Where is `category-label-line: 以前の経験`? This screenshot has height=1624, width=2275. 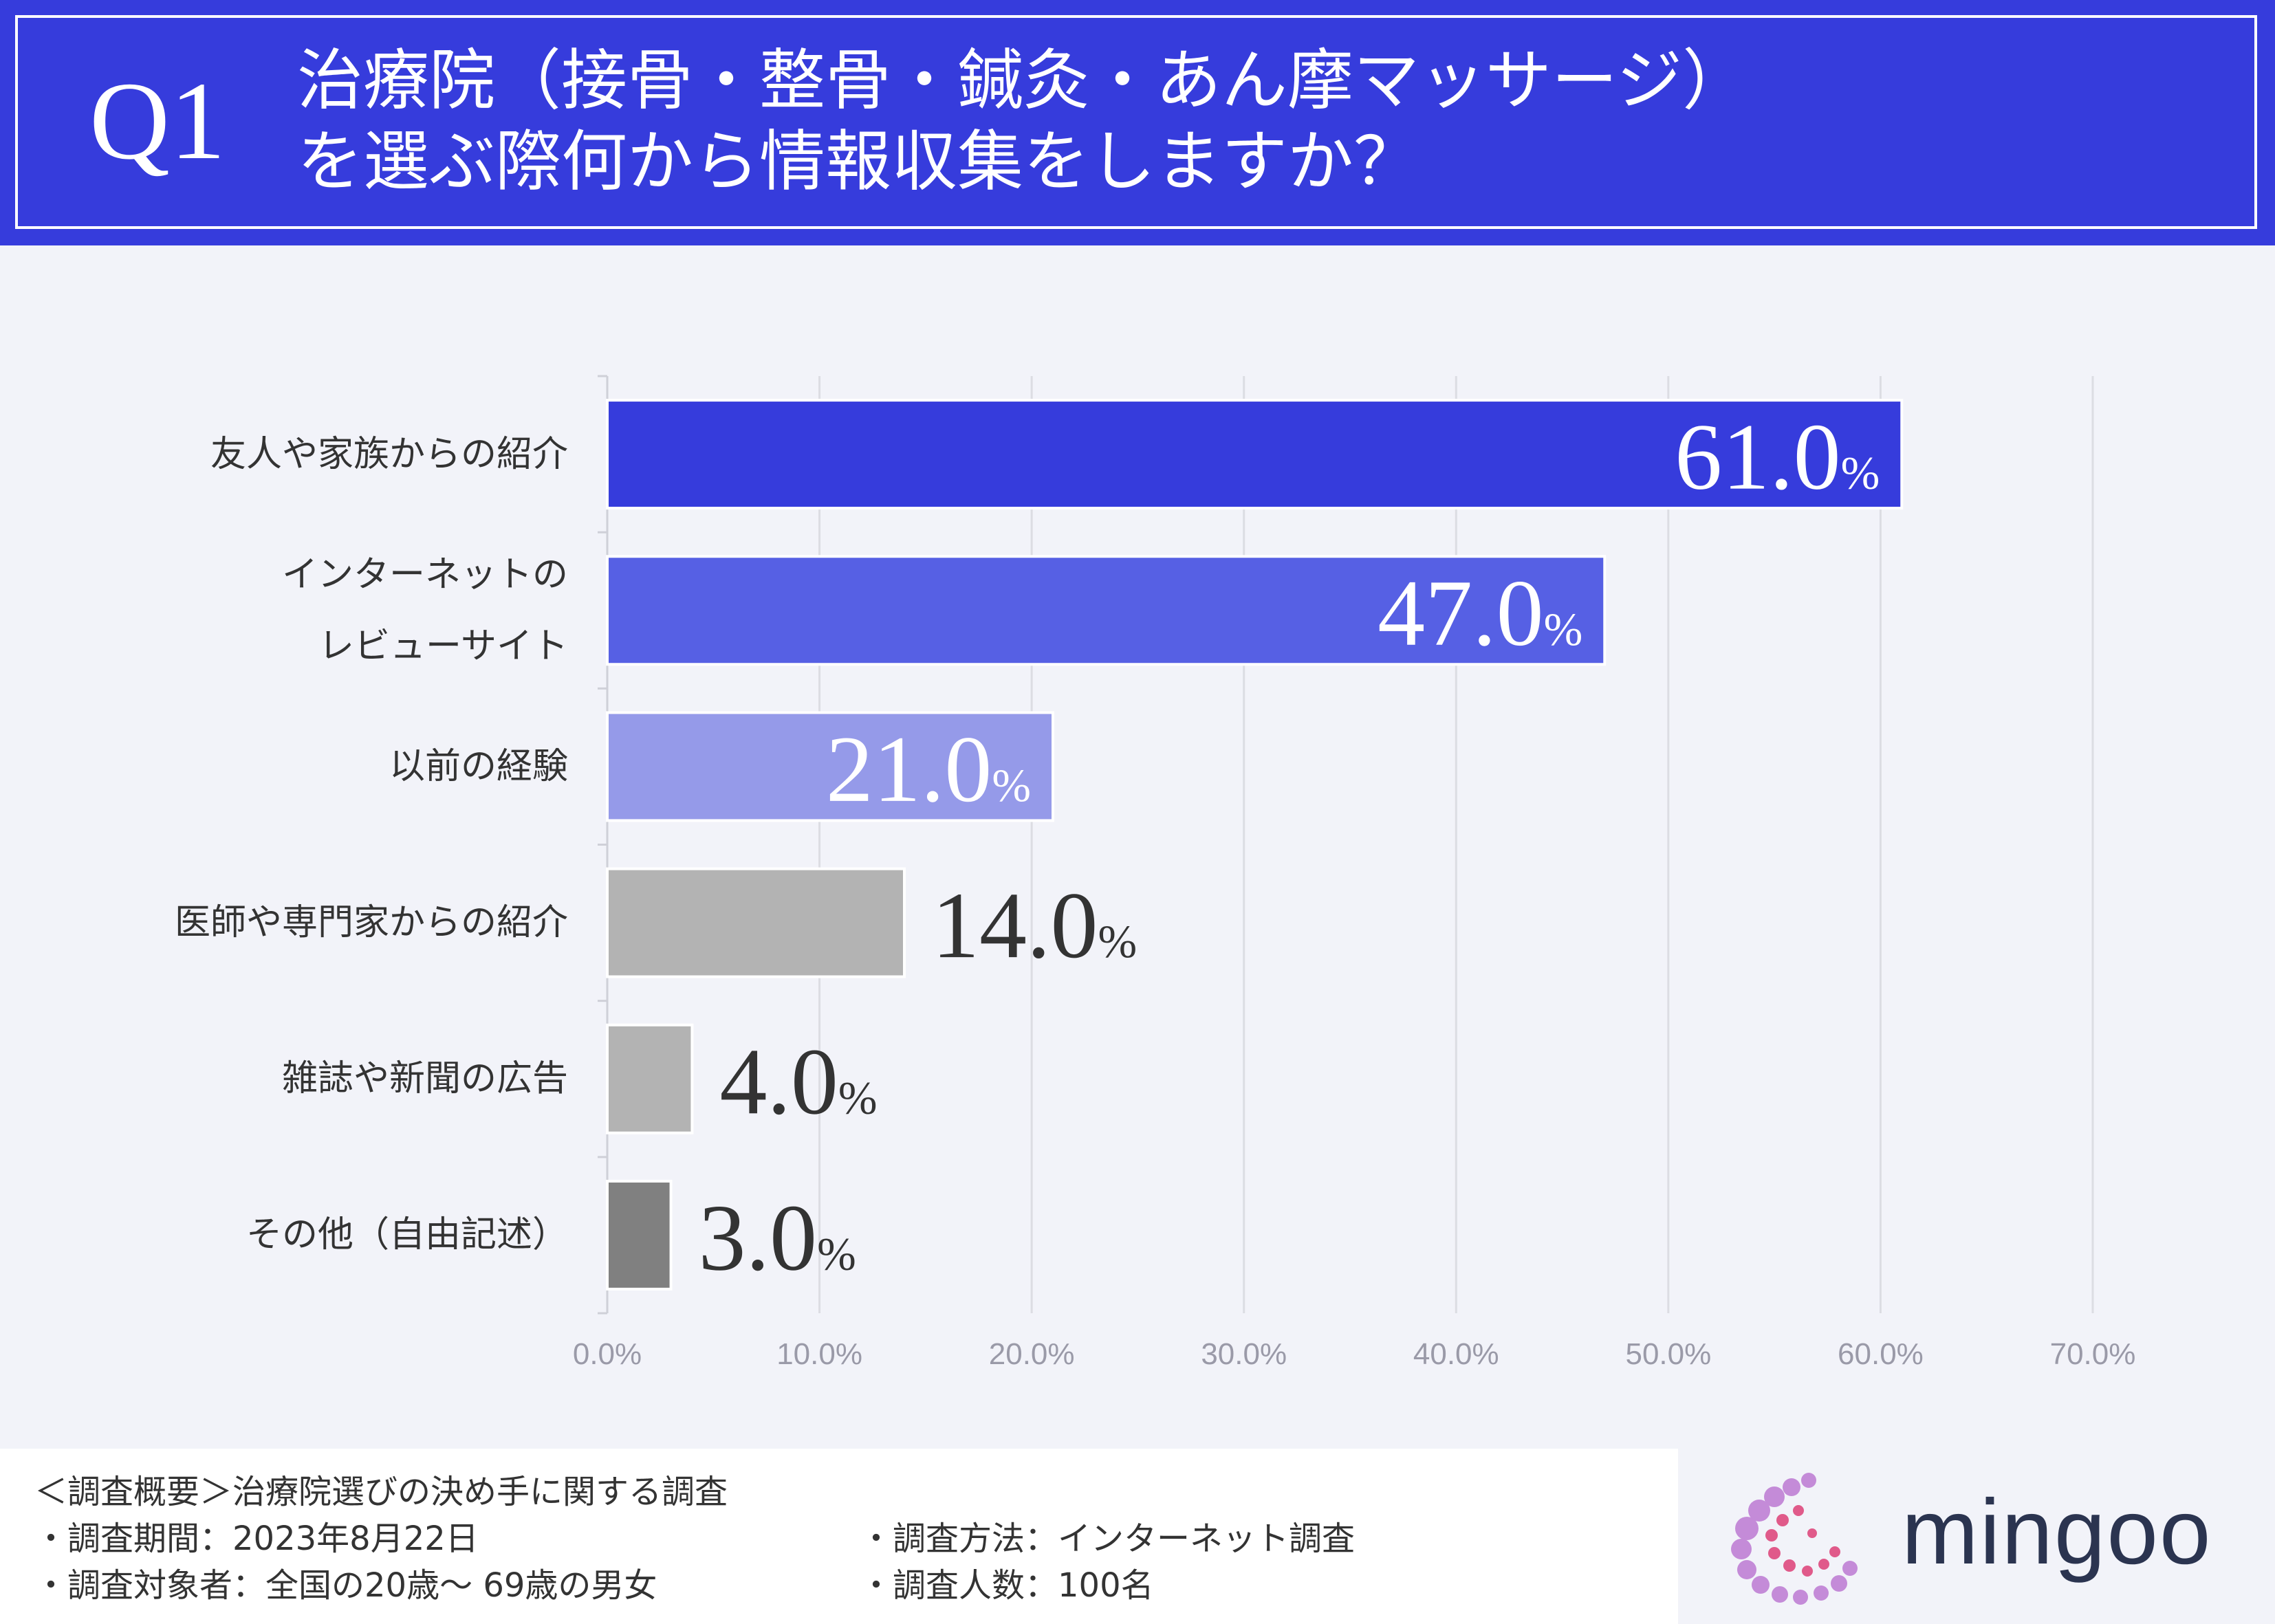
category-label-line: 以前の経験 is located at coordinates (478, 766).